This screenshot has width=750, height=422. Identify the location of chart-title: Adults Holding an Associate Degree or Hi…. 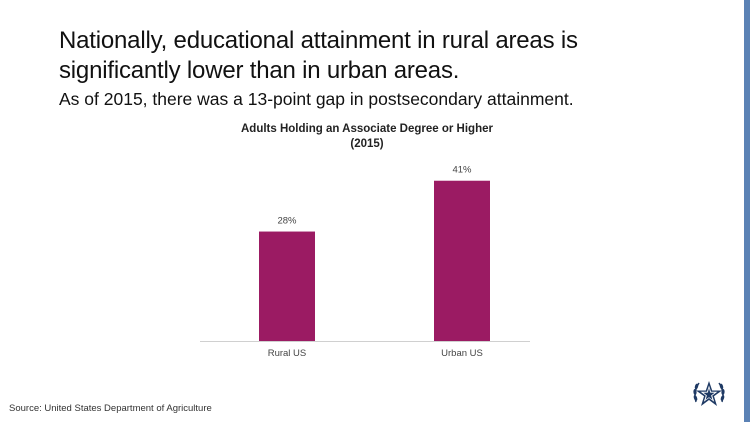
(367, 129).